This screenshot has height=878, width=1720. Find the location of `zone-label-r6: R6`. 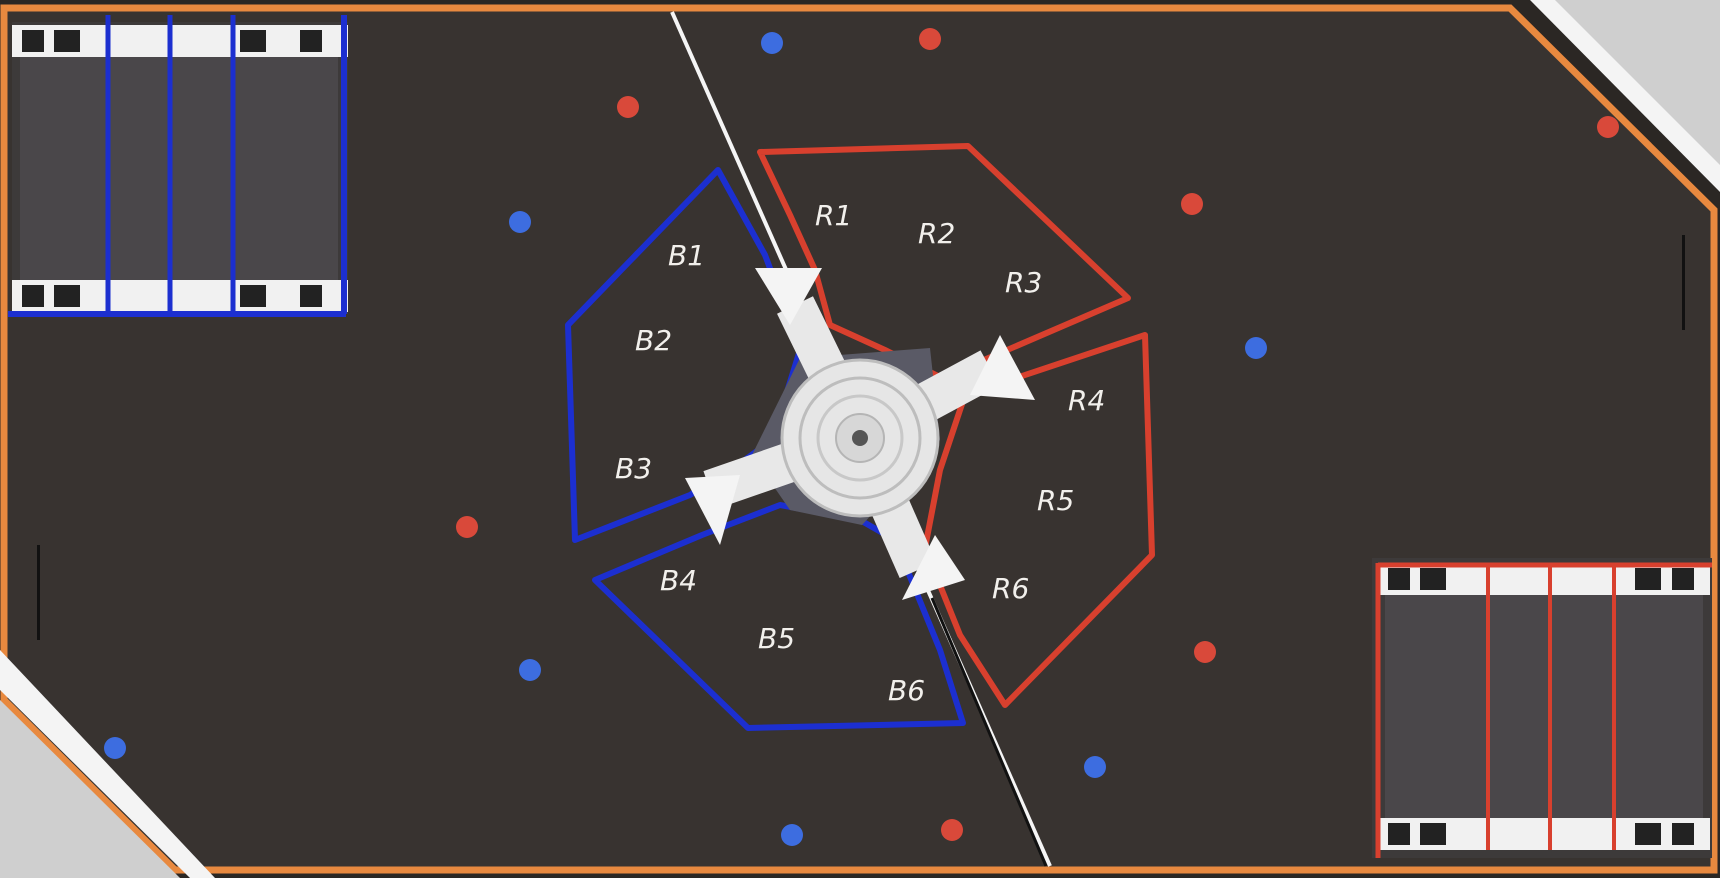

zone-label-r6: R6 is located at coordinates (1010, 588).